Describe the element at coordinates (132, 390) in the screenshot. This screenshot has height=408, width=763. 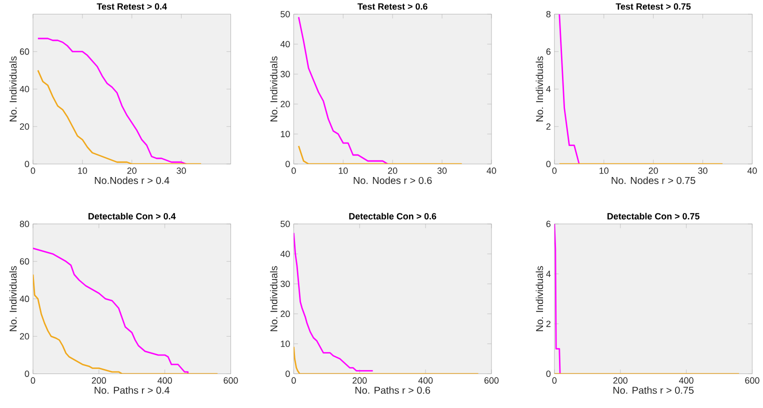
I see `x-axis-title: No. Paths r > 0.4` at that location.